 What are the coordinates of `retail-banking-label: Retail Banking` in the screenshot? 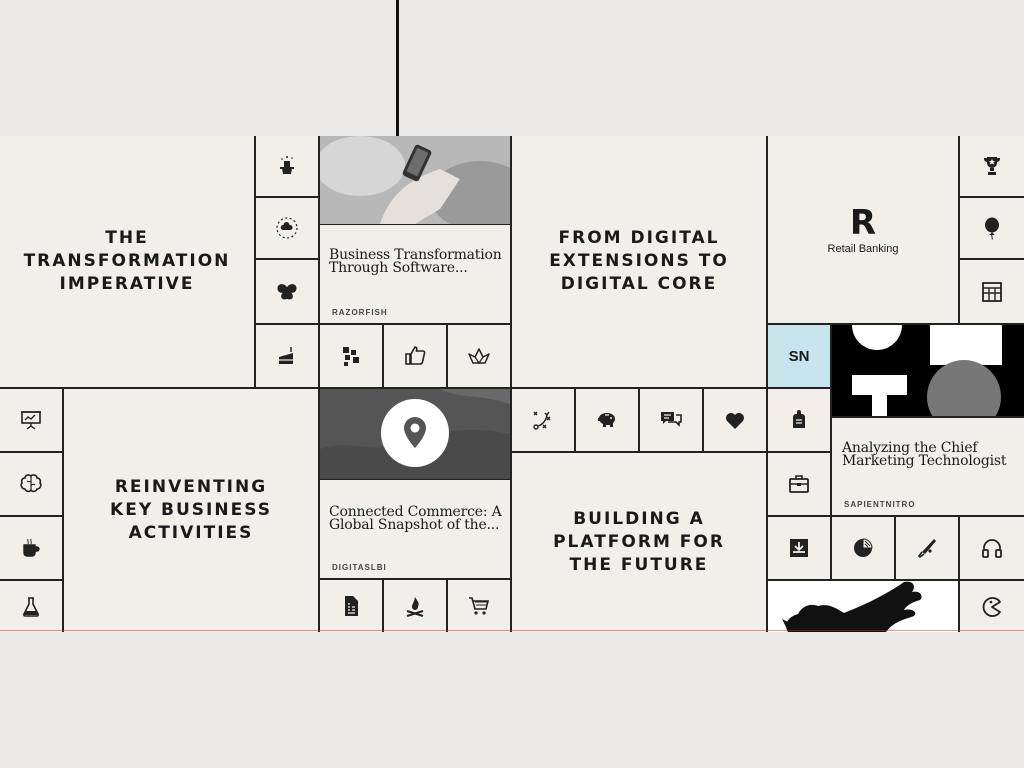 It's located at (863, 249).